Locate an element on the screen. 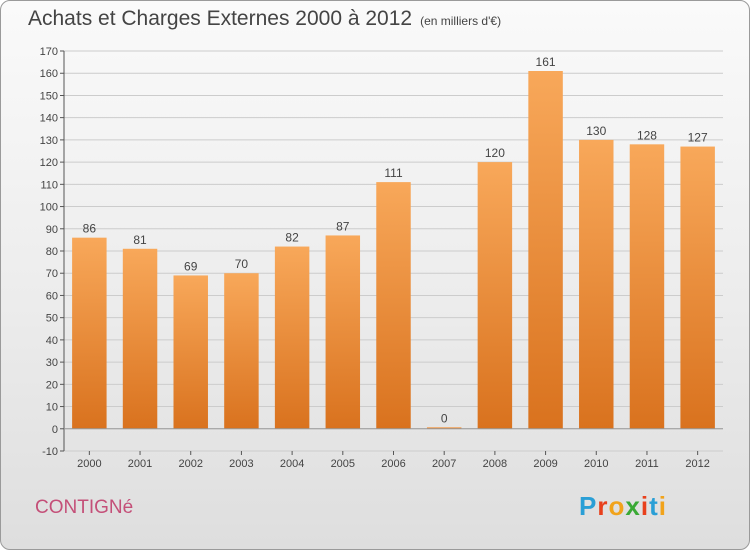  logo-letter: o is located at coordinates (617, 506).